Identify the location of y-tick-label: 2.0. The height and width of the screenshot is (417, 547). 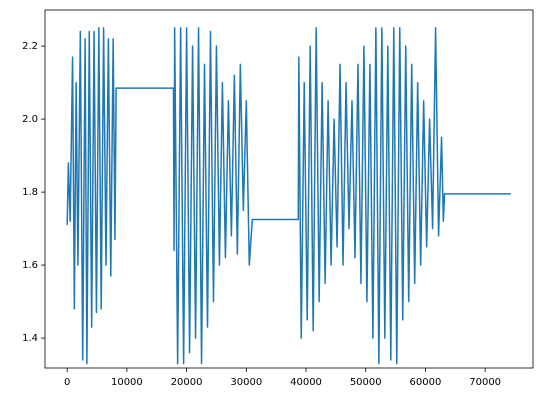
(30, 119).